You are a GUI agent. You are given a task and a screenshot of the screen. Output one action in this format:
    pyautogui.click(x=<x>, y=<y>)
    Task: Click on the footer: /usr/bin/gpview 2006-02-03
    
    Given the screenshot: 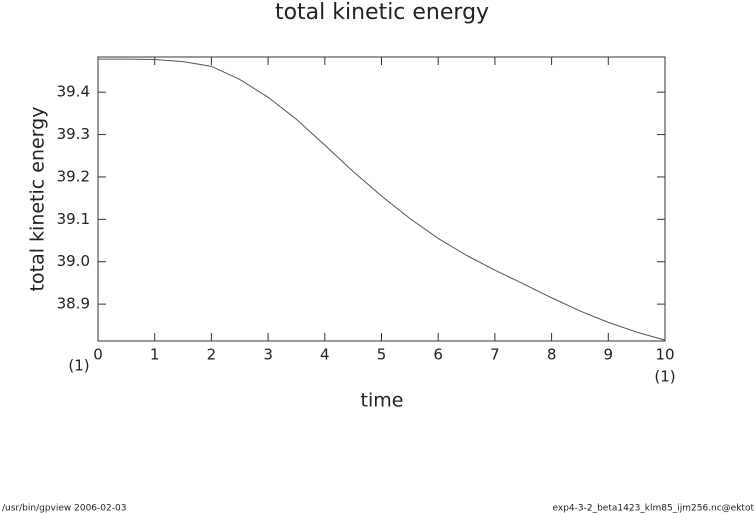 What is the action you would take?
    pyautogui.click(x=64, y=508)
    